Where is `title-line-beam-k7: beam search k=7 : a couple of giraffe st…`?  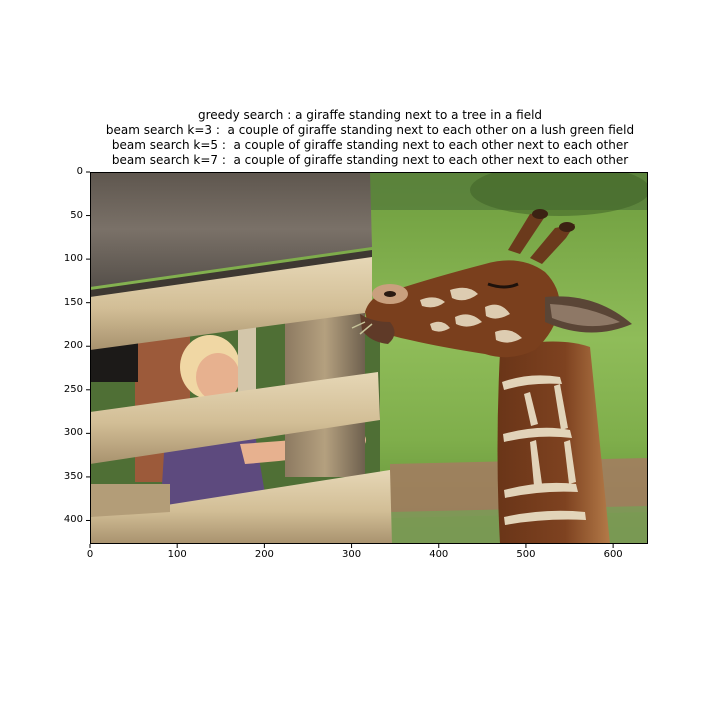 title-line-beam-k7: beam search k=7 : a couple of giraffe st… is located at coordinates (370, 160).